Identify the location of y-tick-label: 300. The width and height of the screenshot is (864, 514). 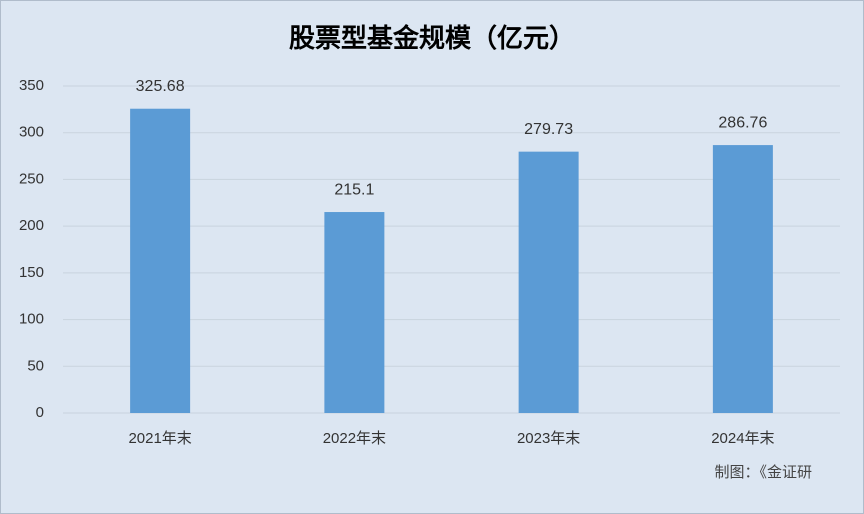
(31, 132).